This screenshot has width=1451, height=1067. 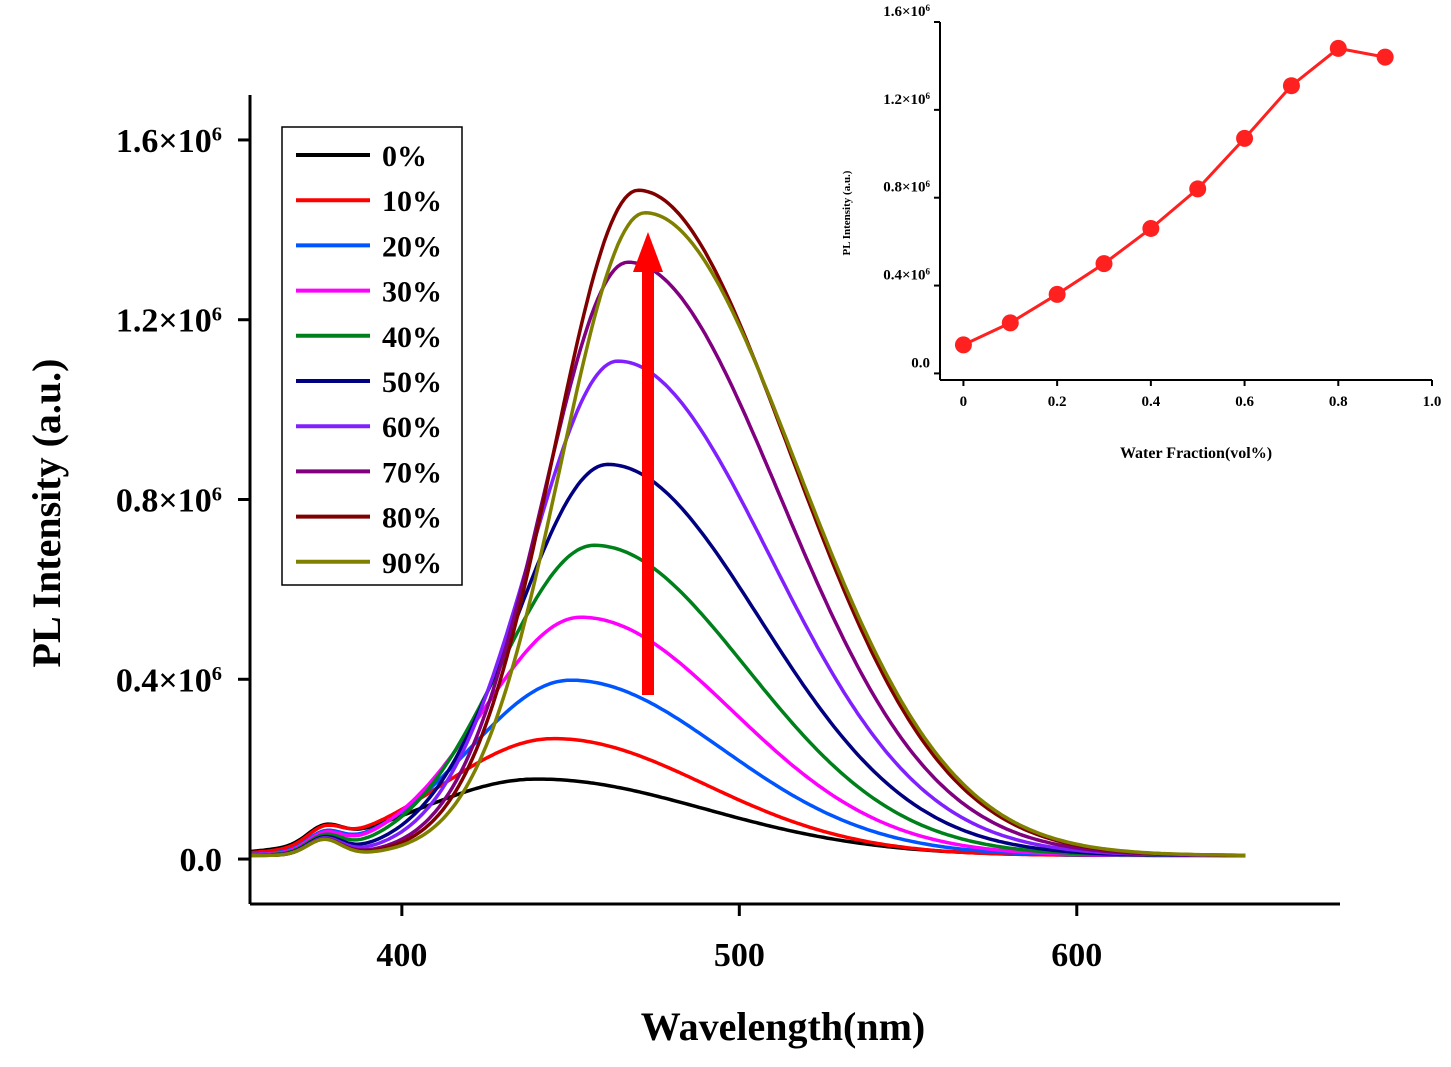 I want to click on inset-y-tick-label-base: 1.2×10, so click(x=904, y=100).